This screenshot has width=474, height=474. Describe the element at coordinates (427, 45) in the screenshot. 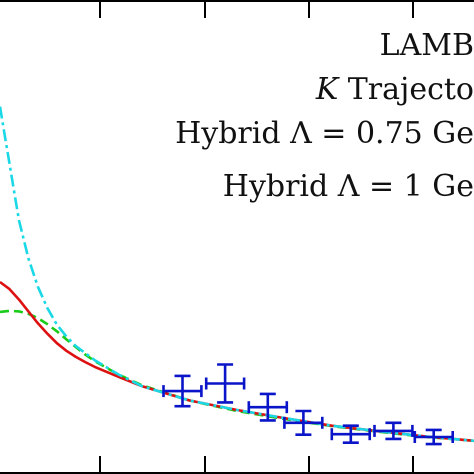

I see `legend-entry-lamb: LAMB` at that location.